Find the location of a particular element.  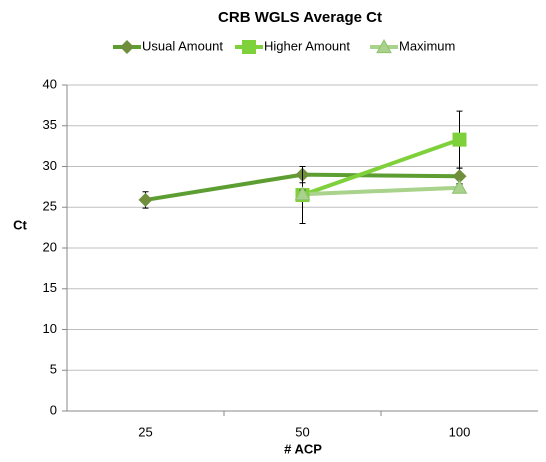

y-tick-label: 40 is located at coordinates (50, 83).